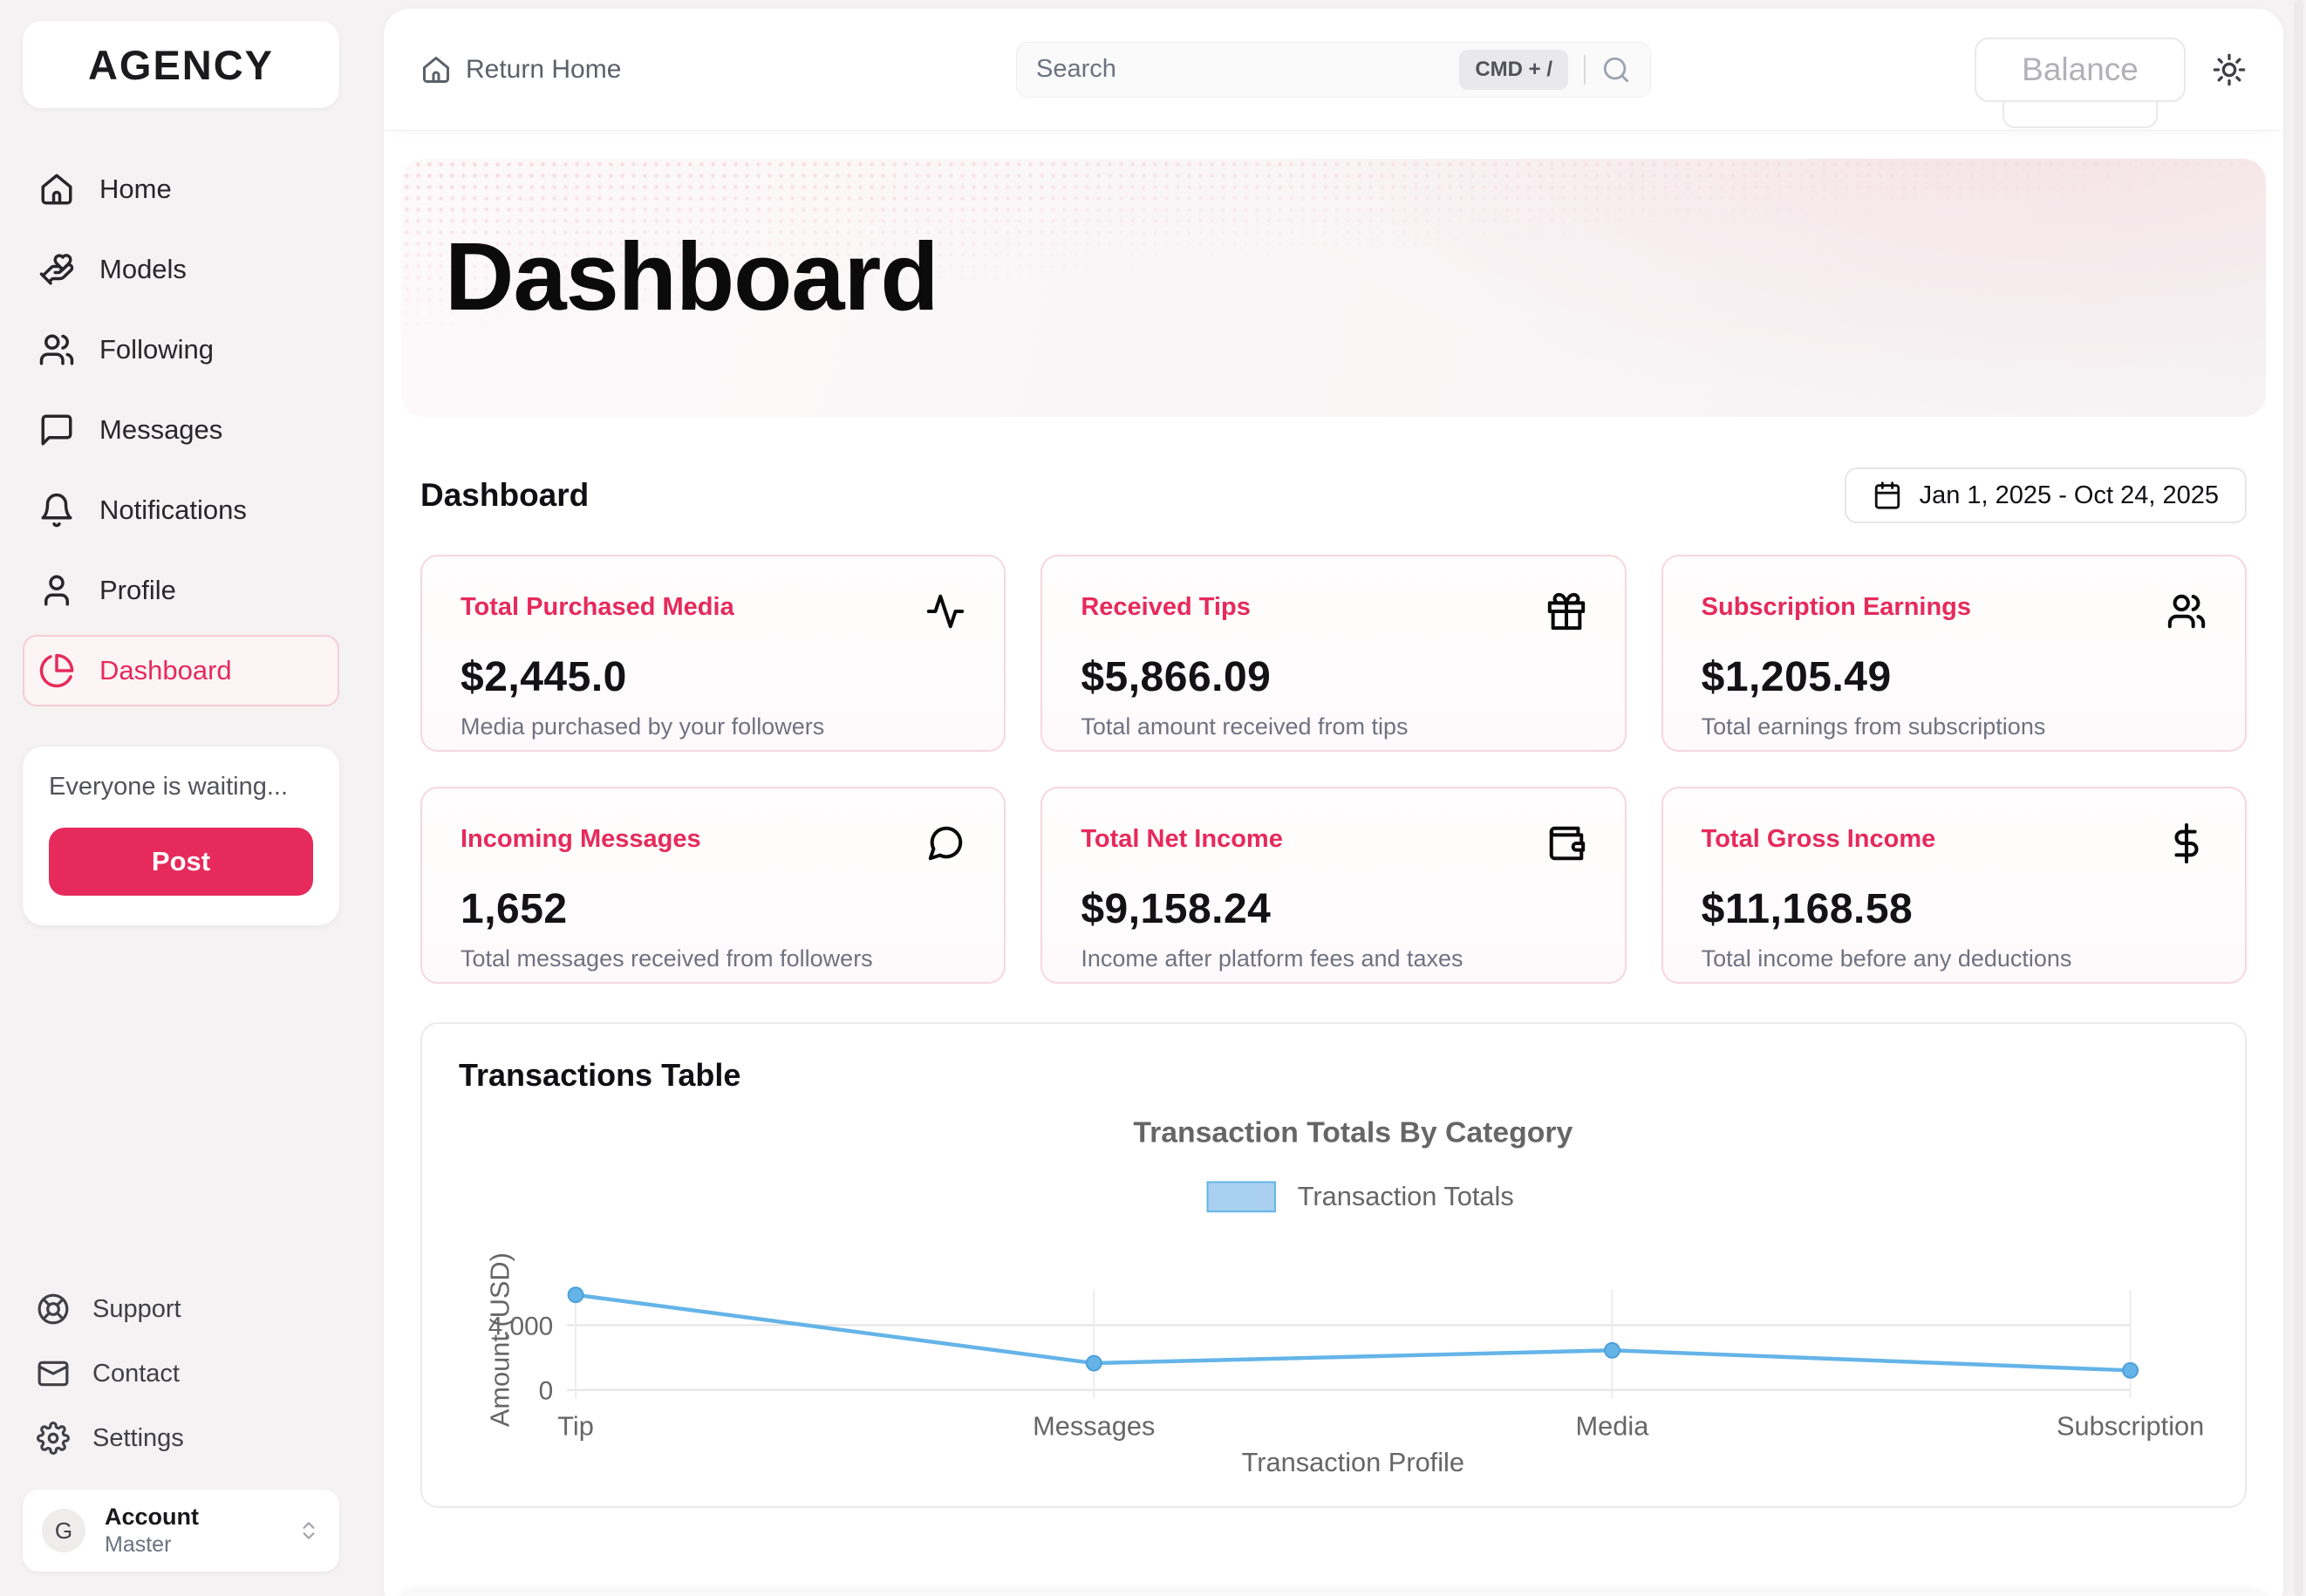 Image resolution: width=2306 pixels, height=1596 pixels. Describe the element at coordinates (1176, 677) in the screenshot. I see `stat-value: $5,866.09` at that location.